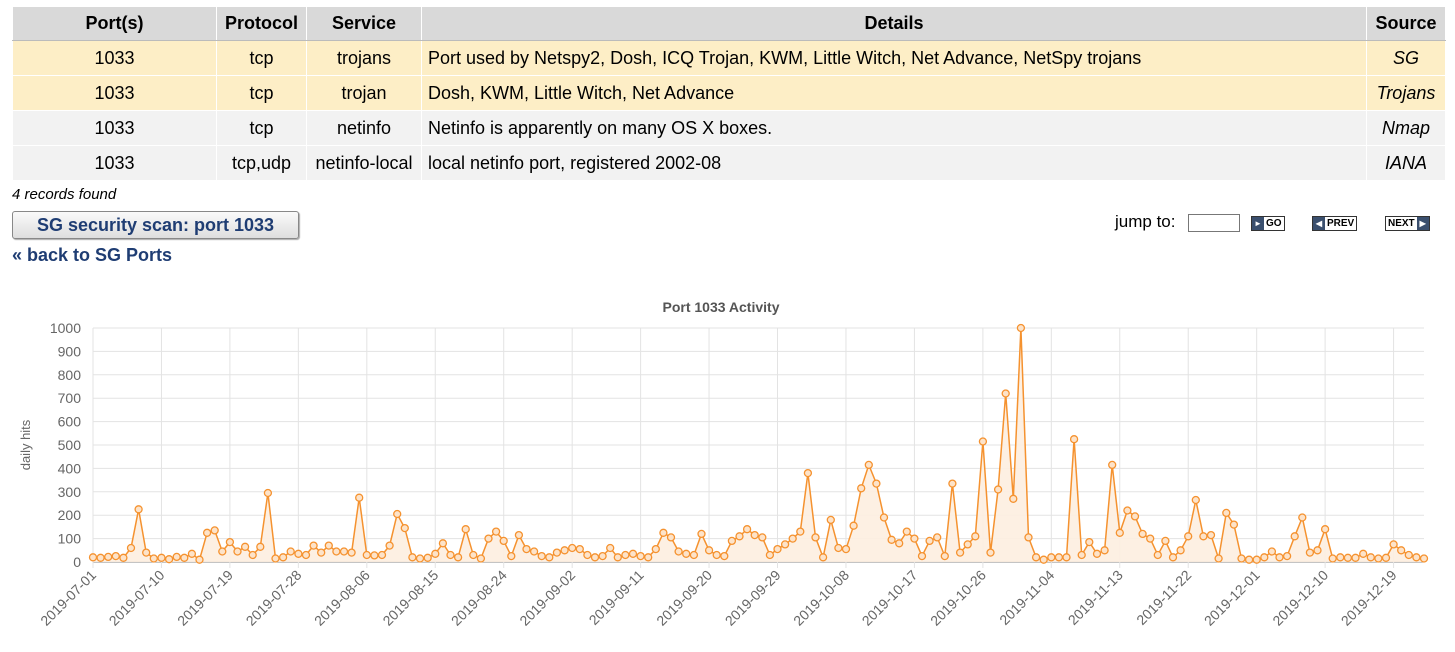 Image resolution: width=1455 pixels, height=652 pixels. Describe the element at coordinates (1335, 223) in the screenshot. I see `prev-button: ◀ PREV` at that location.